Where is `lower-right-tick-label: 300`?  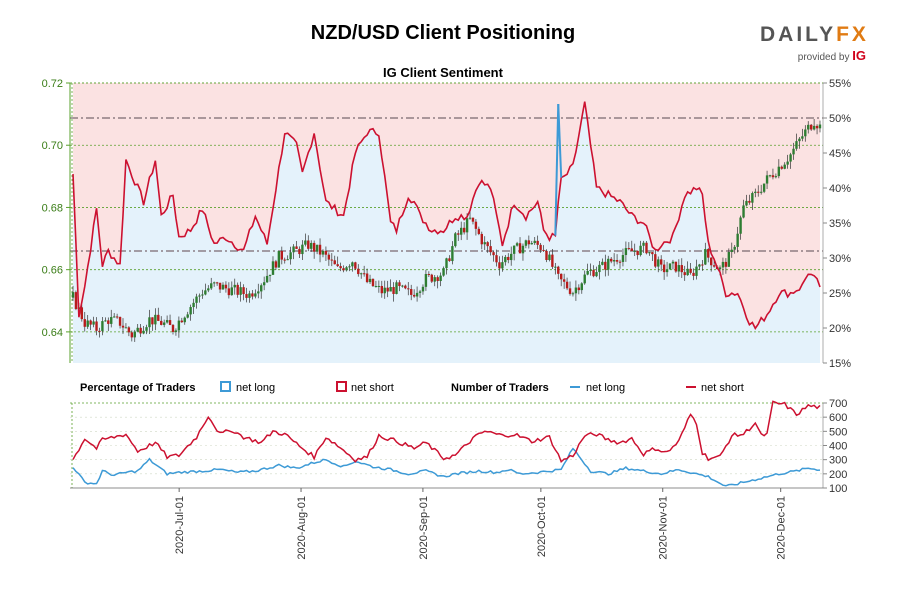 lower-right-tick-label: 300 is located at coordinates (838, 461).